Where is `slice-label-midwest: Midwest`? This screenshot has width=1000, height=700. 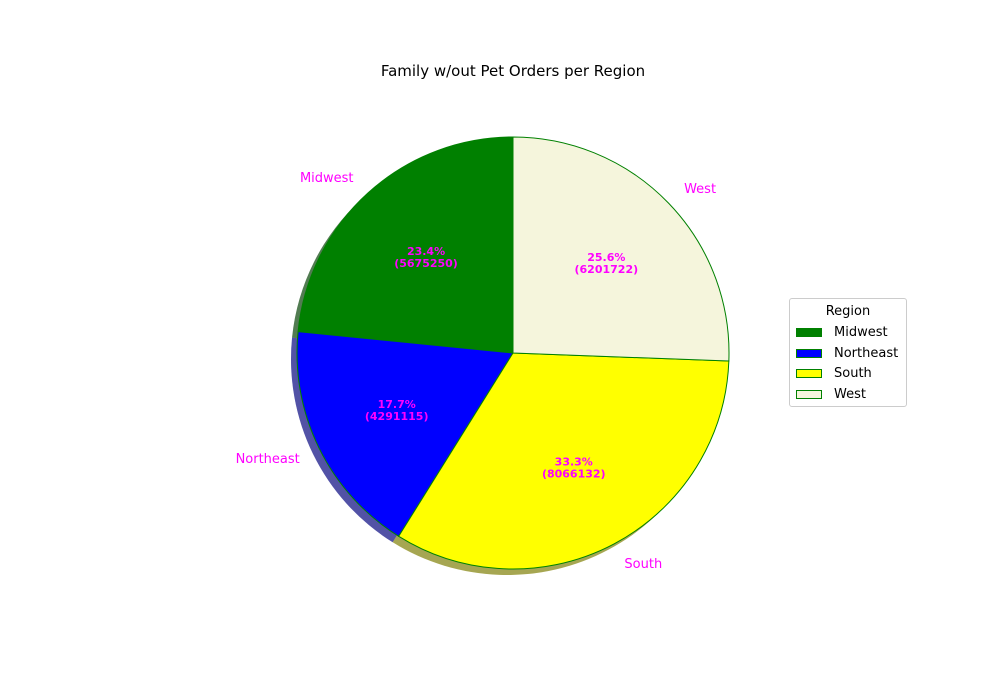
slice-label-midwest: Midwest is located at coordinates (327, 178).